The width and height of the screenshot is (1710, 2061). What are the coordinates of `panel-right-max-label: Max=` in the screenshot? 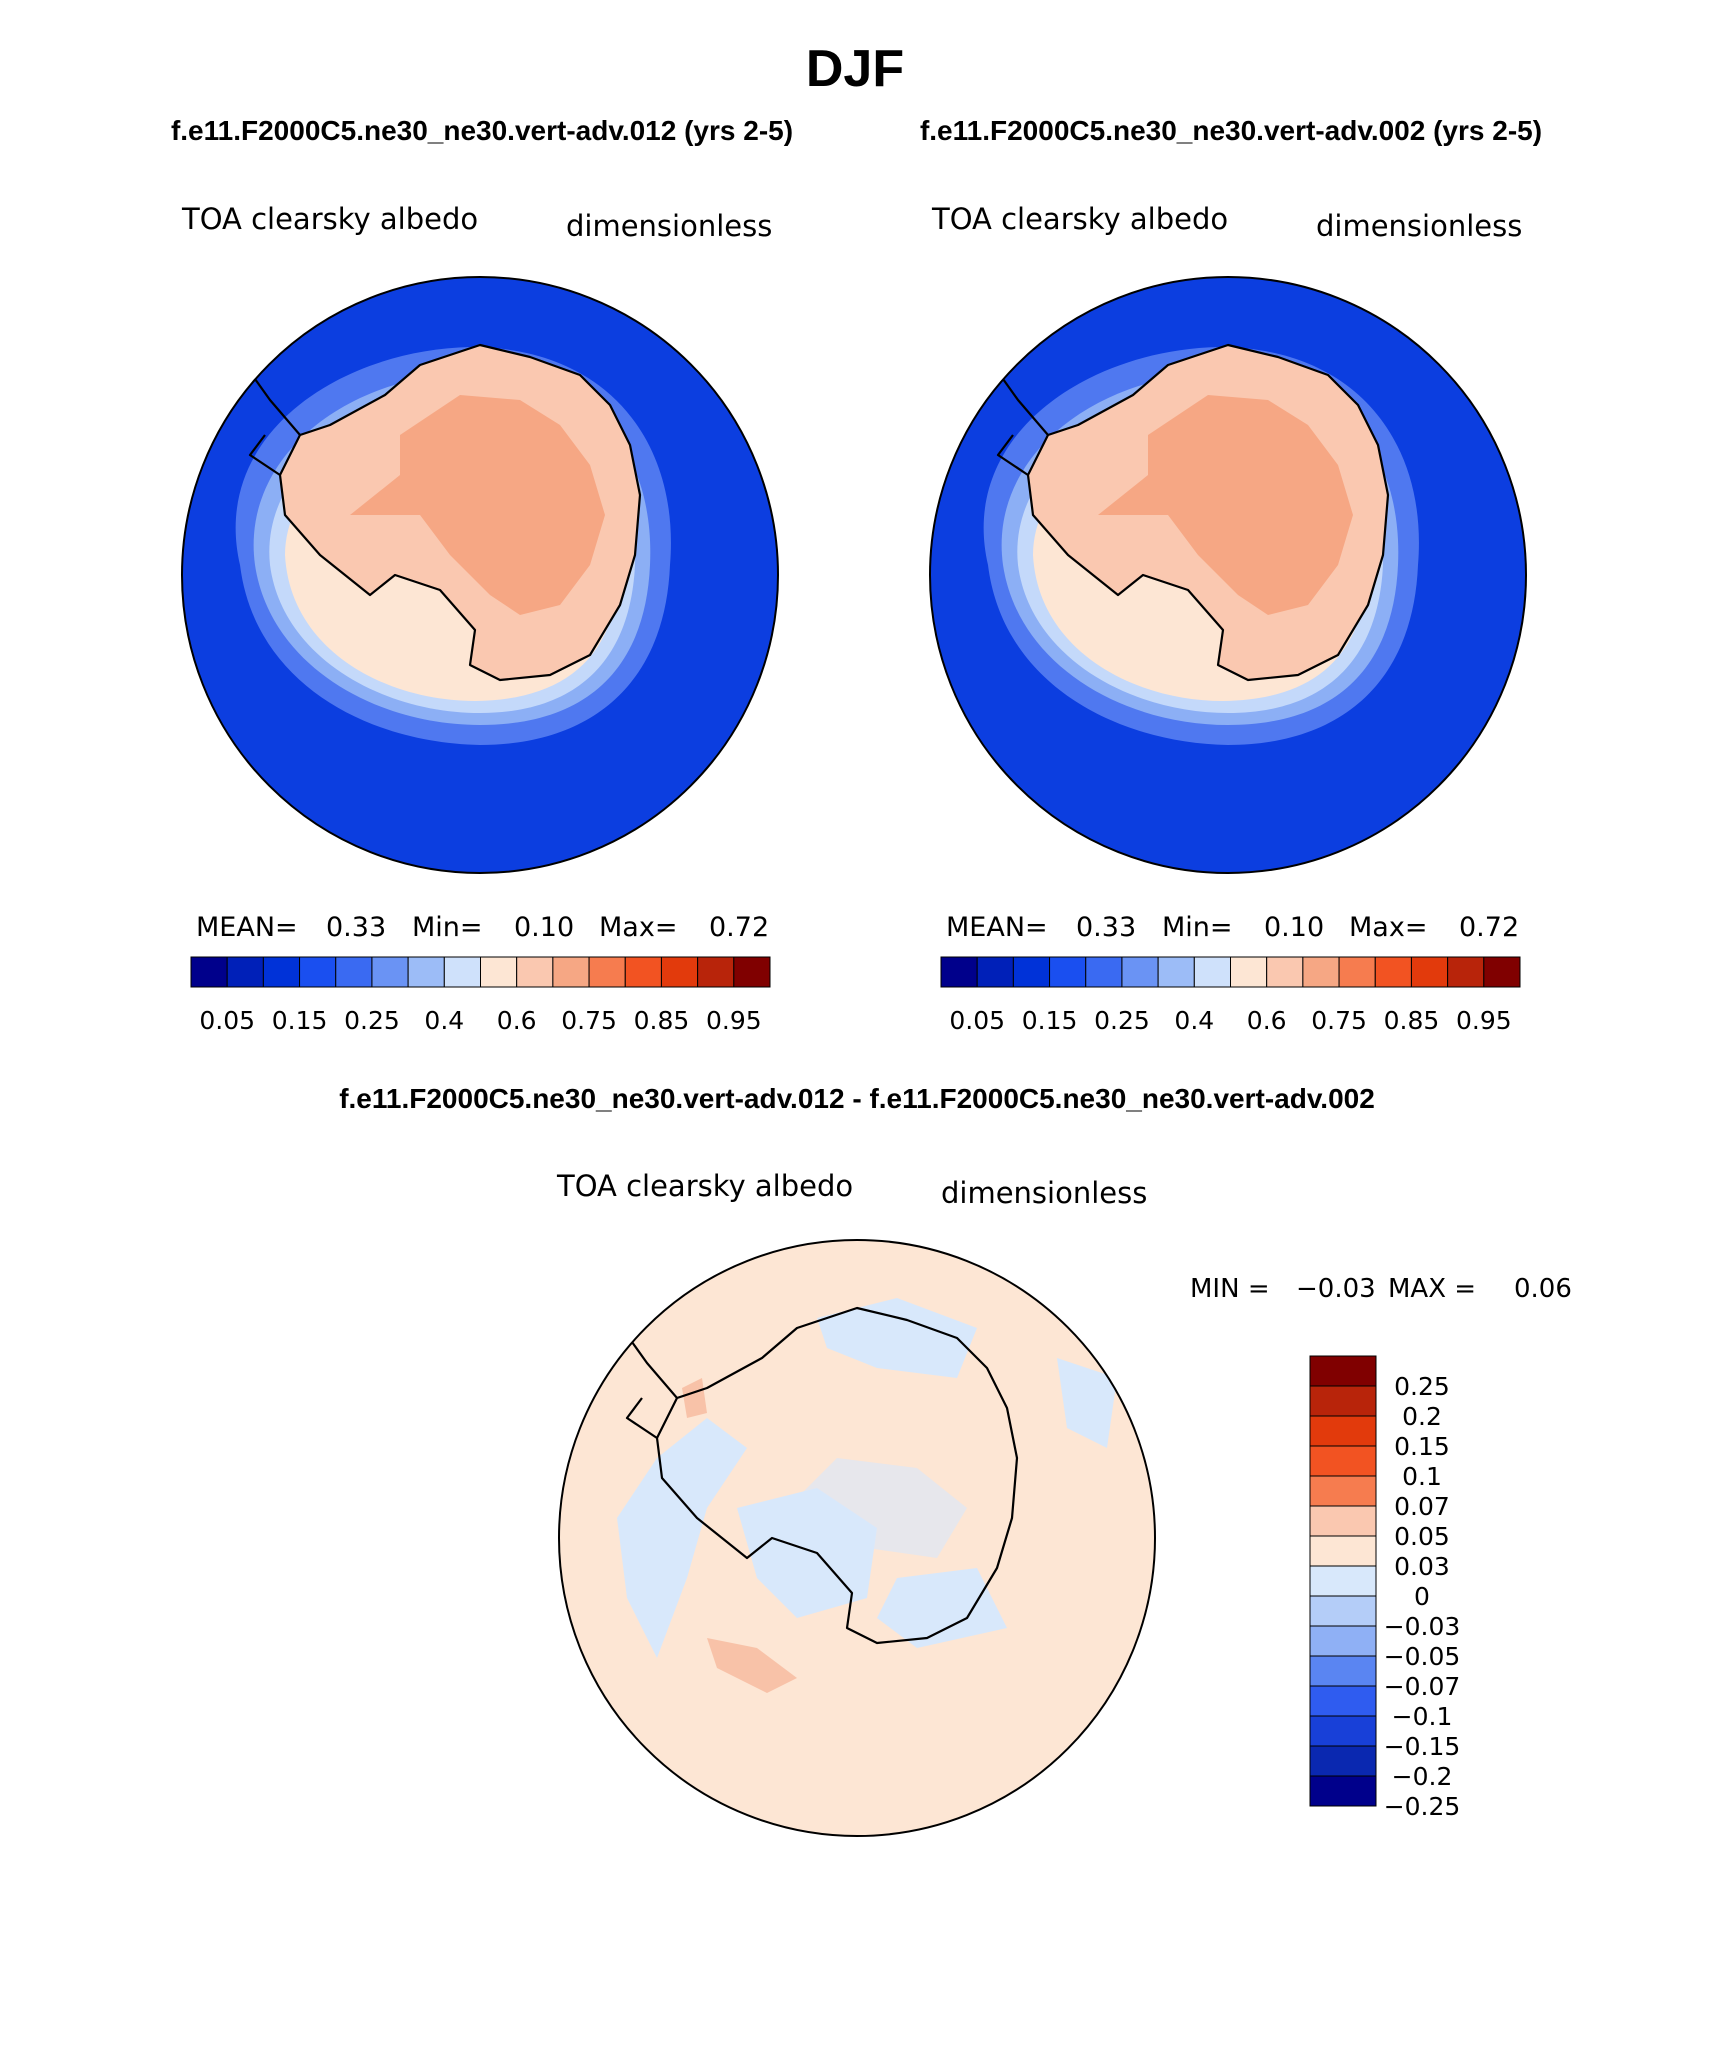 It's located at (1388, 927).